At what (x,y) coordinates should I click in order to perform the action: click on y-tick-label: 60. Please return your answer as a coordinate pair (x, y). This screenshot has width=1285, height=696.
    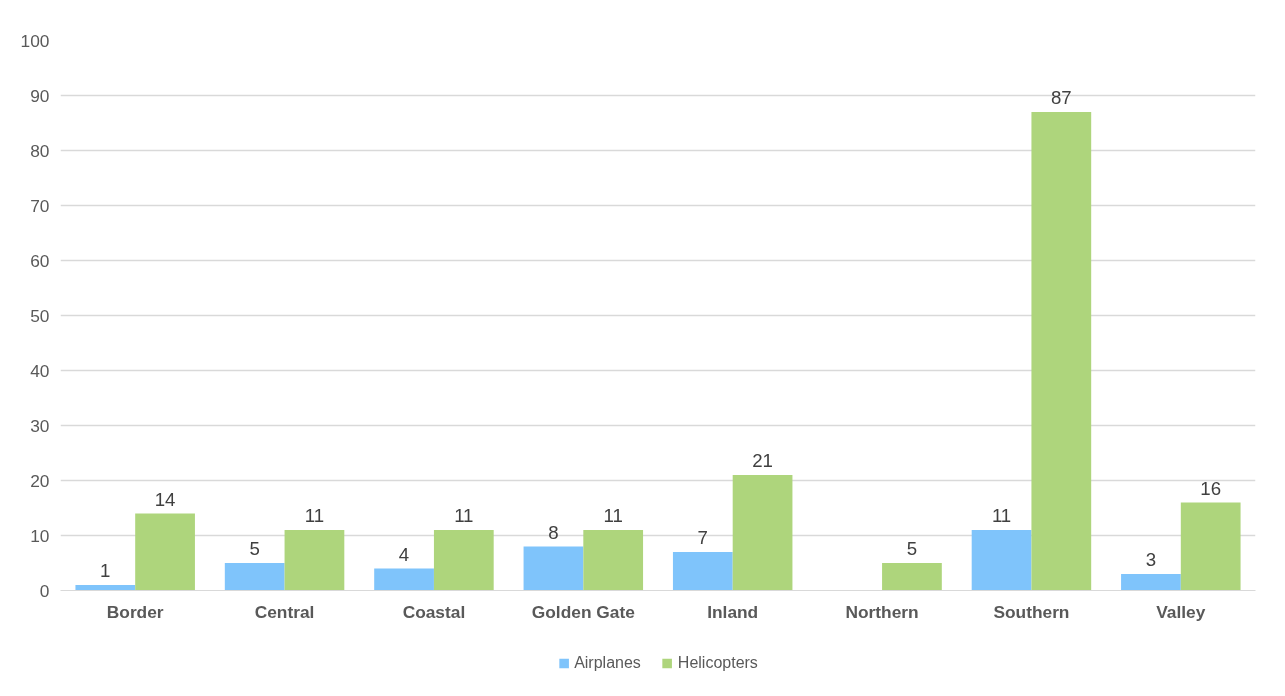
    Looking at the image, I should click on (40, 260).